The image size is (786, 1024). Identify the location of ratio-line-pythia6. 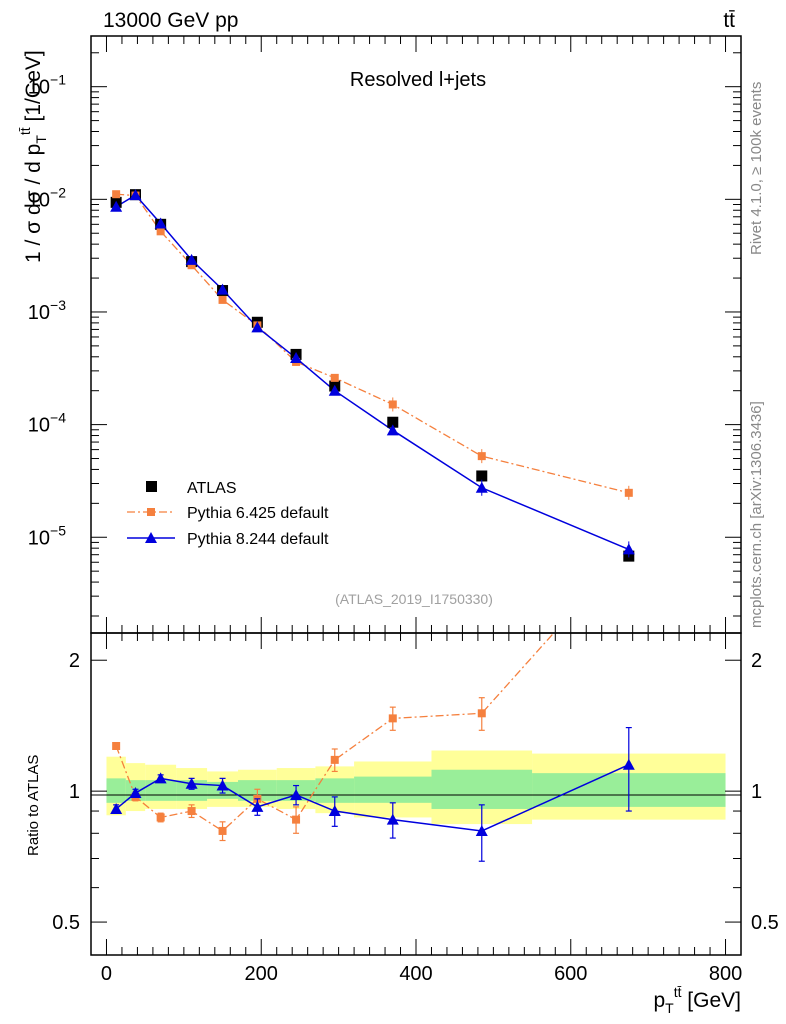
(335, 732).